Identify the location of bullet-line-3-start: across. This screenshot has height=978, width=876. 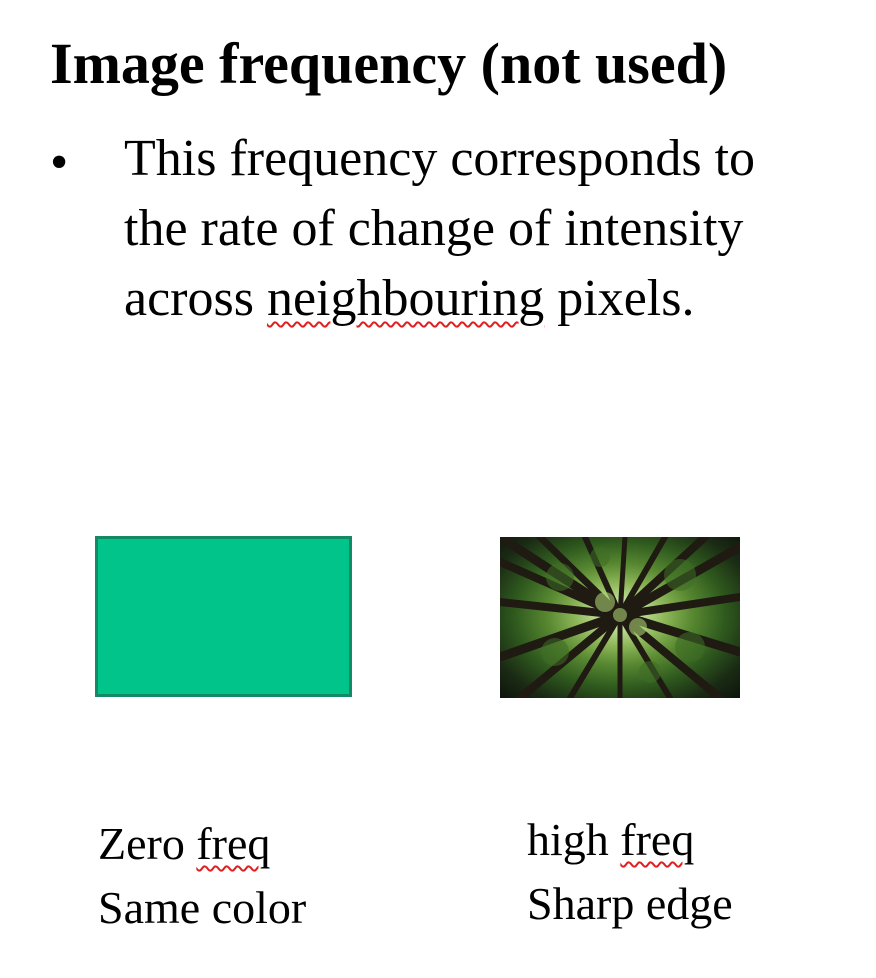
(195, 298).